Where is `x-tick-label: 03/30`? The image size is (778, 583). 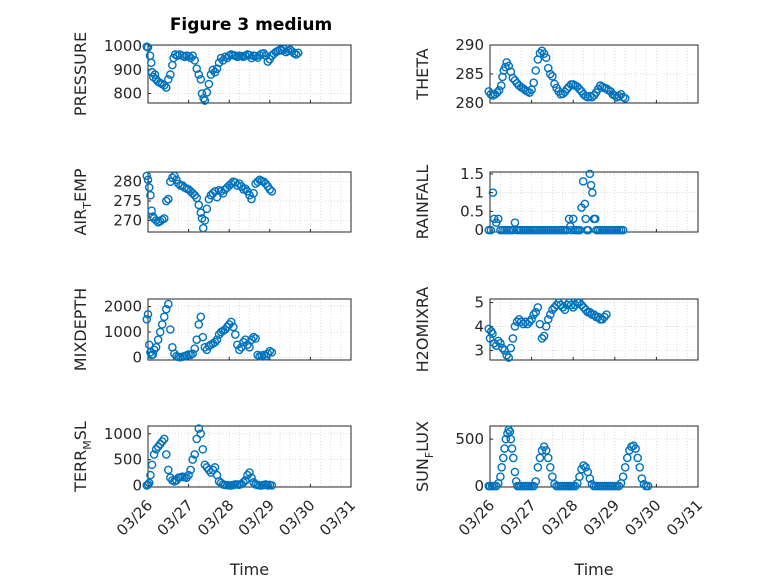
x-tick-label: 03/30 is located at coordinates (296, 517).